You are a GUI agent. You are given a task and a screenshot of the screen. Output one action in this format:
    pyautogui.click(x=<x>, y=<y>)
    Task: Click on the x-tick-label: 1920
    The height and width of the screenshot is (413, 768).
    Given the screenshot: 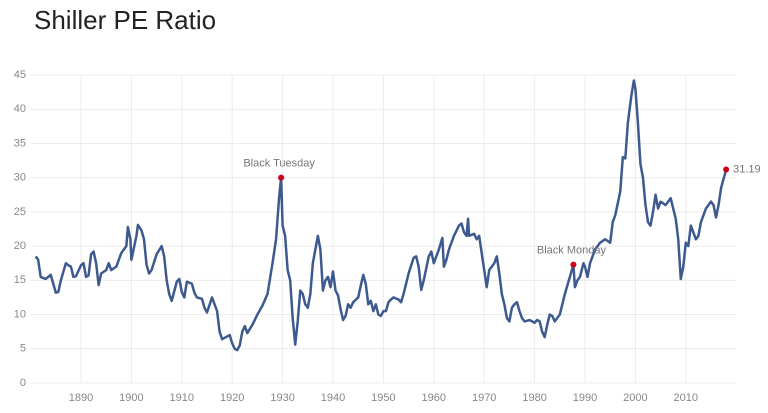 What is the action you would take?
    pyautogui.click(x=232, y=398)
    